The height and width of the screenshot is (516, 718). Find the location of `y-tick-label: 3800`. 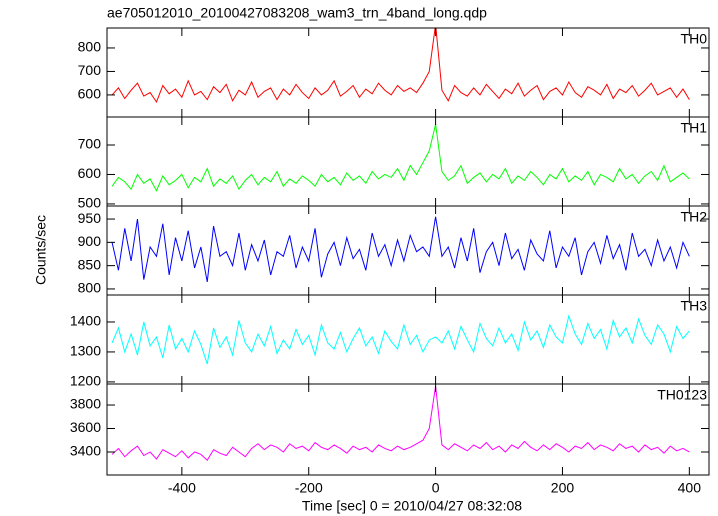

y-tick-label: 3800 is located at coordinates (85, 404).